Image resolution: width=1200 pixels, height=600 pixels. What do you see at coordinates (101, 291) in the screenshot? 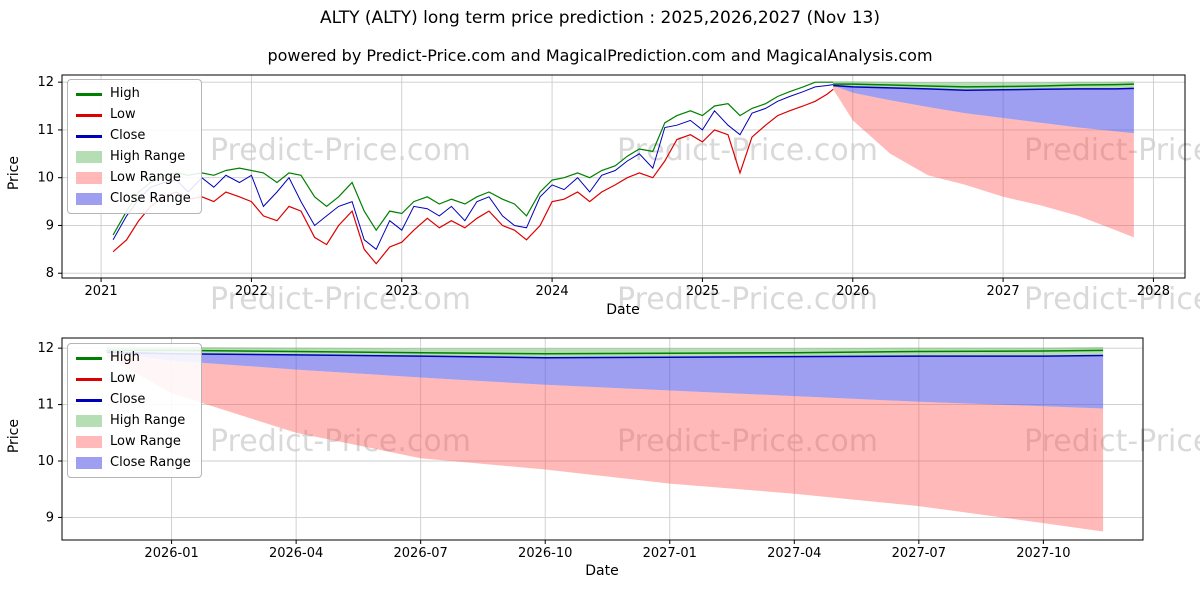
I see `svg-text: 2021` at bounding box center [101, 291].